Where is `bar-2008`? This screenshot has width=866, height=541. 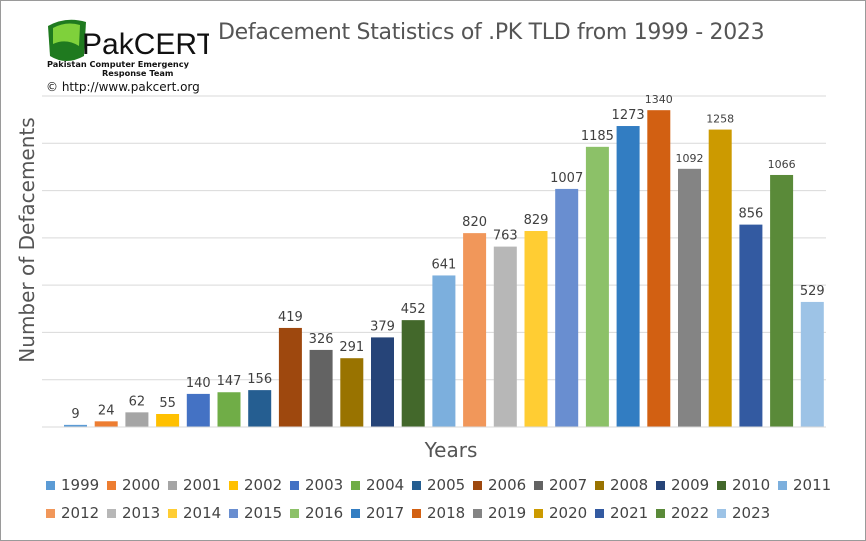 bar-2008 is located at coordinates (352, 392).